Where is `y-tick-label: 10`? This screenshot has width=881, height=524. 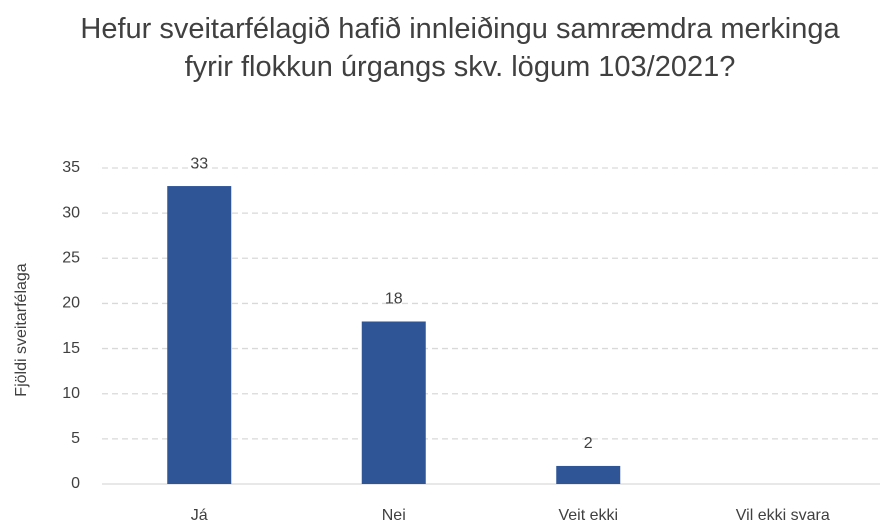
y-tick-label: 10 is located at coordinates (71, 393).